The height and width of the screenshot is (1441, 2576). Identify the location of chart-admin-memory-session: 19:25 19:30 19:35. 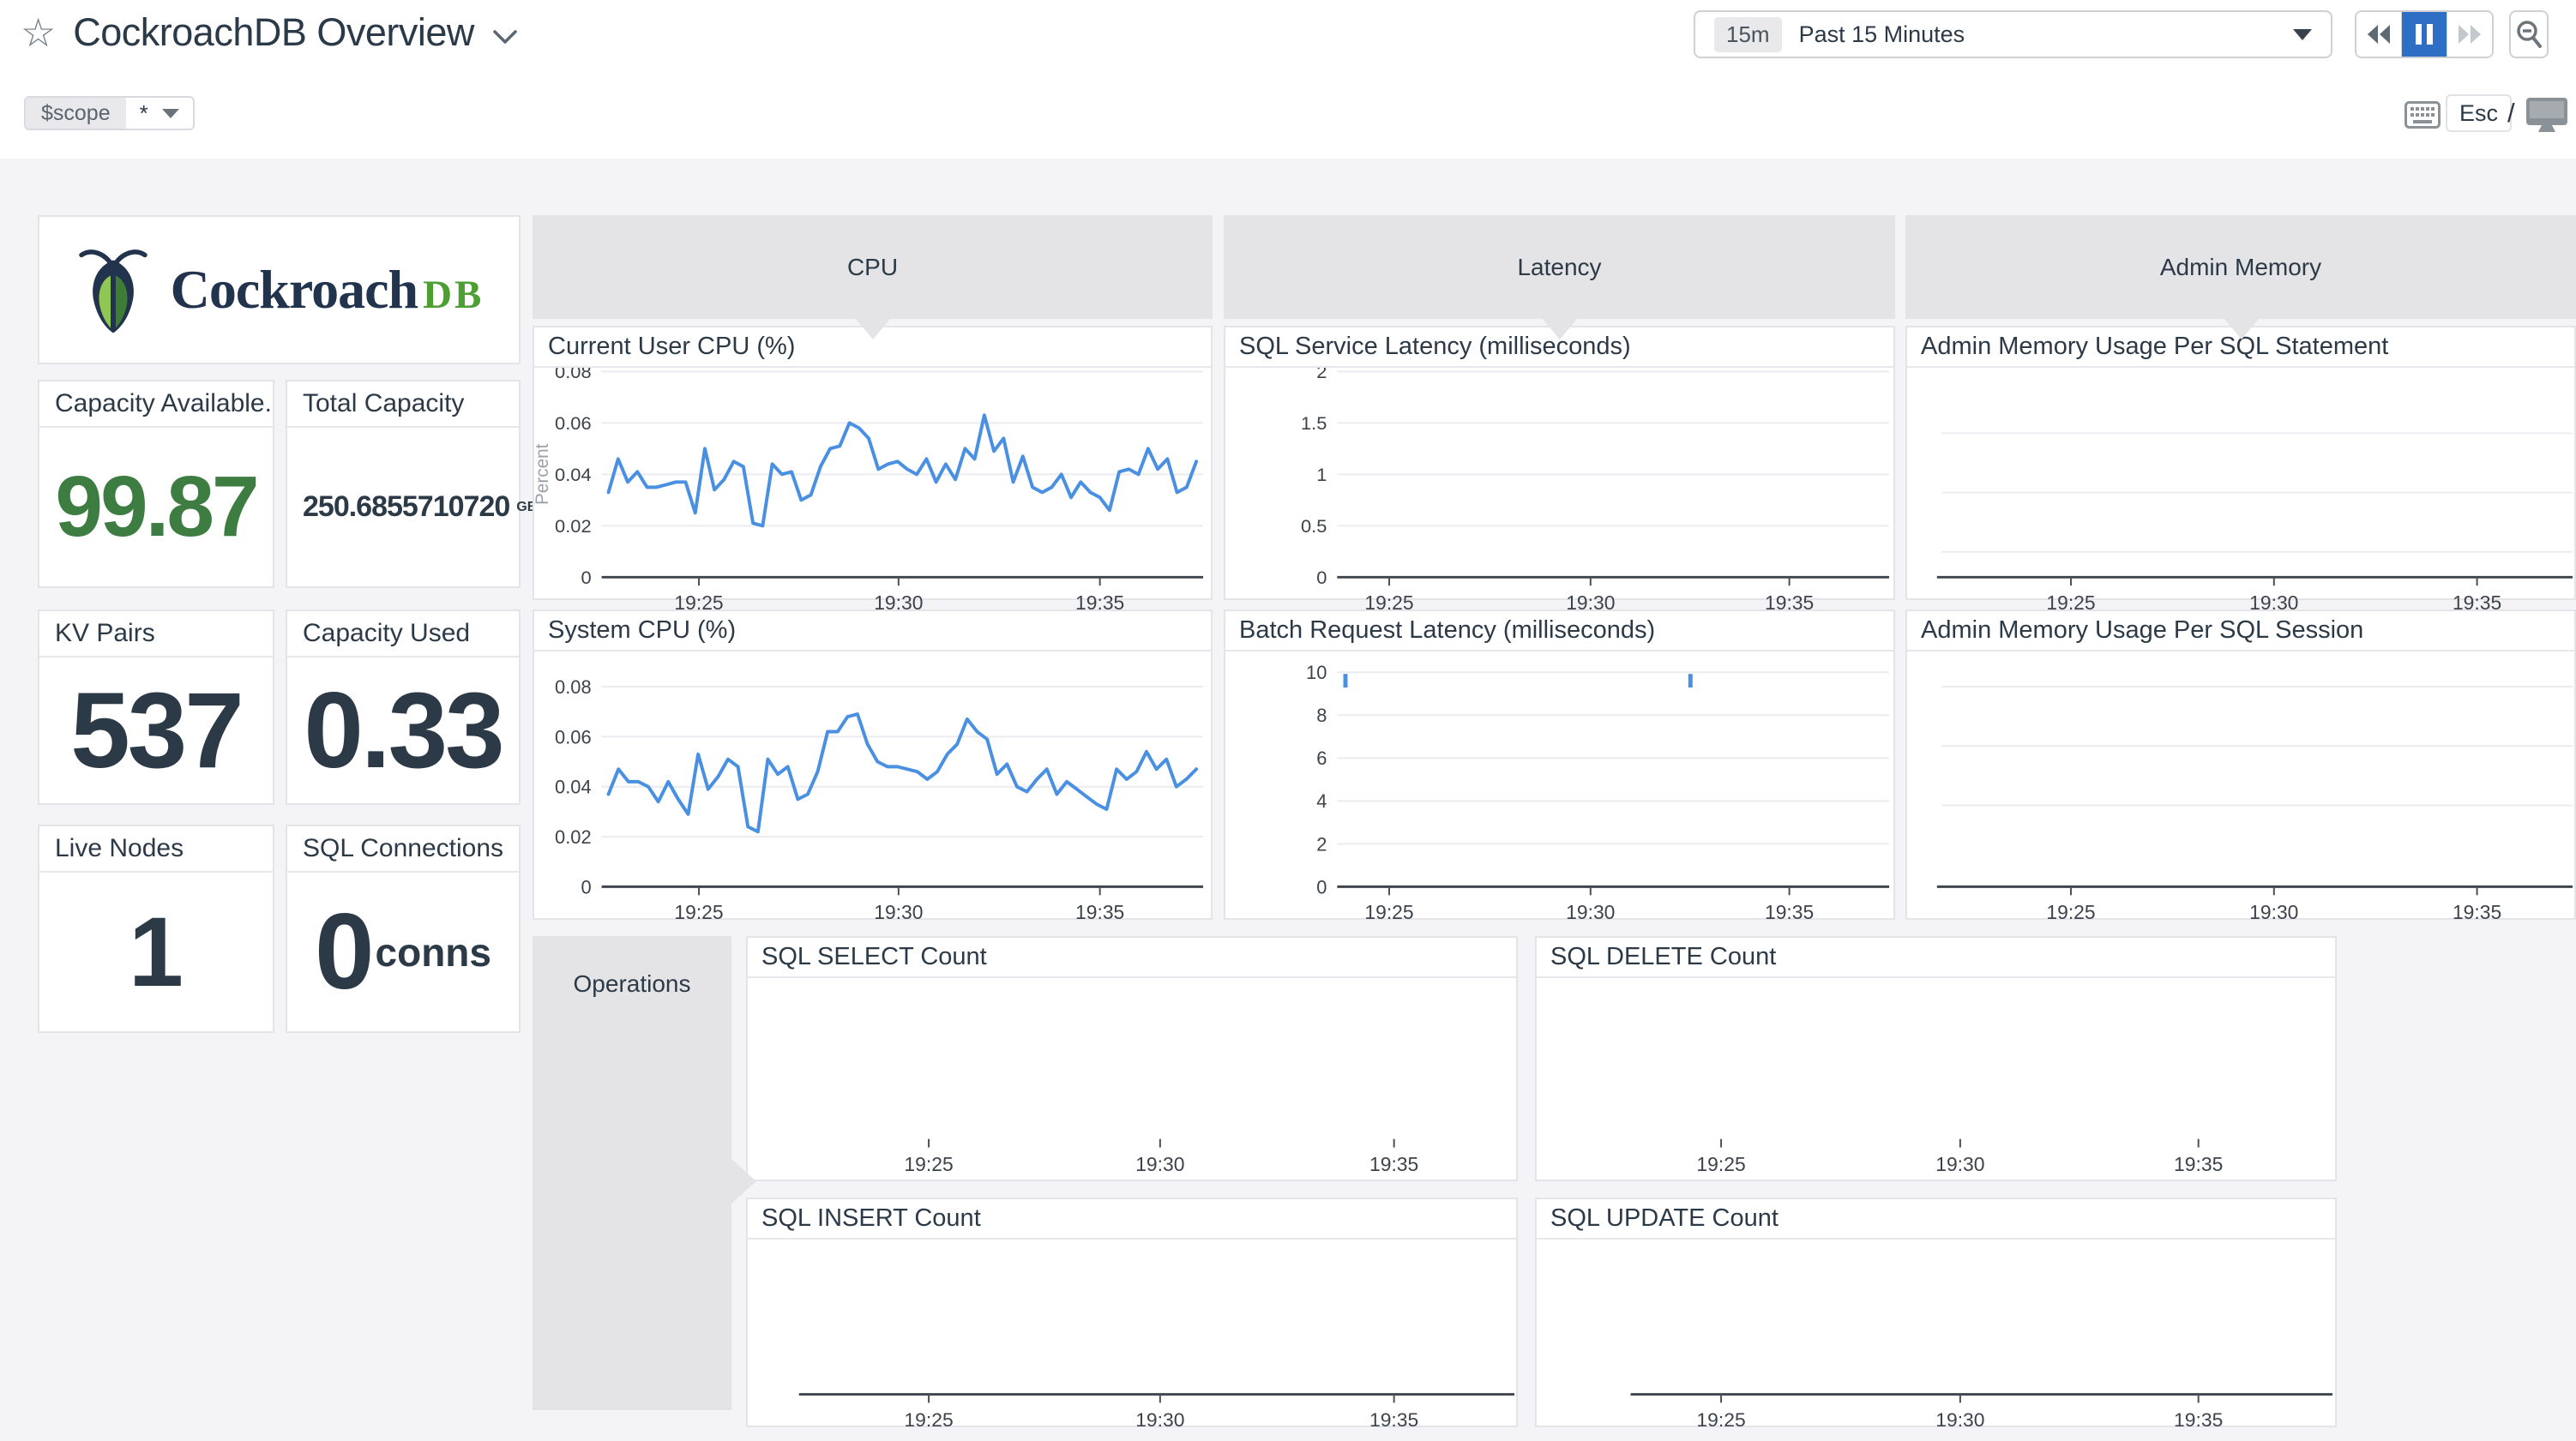
(2240, 767).